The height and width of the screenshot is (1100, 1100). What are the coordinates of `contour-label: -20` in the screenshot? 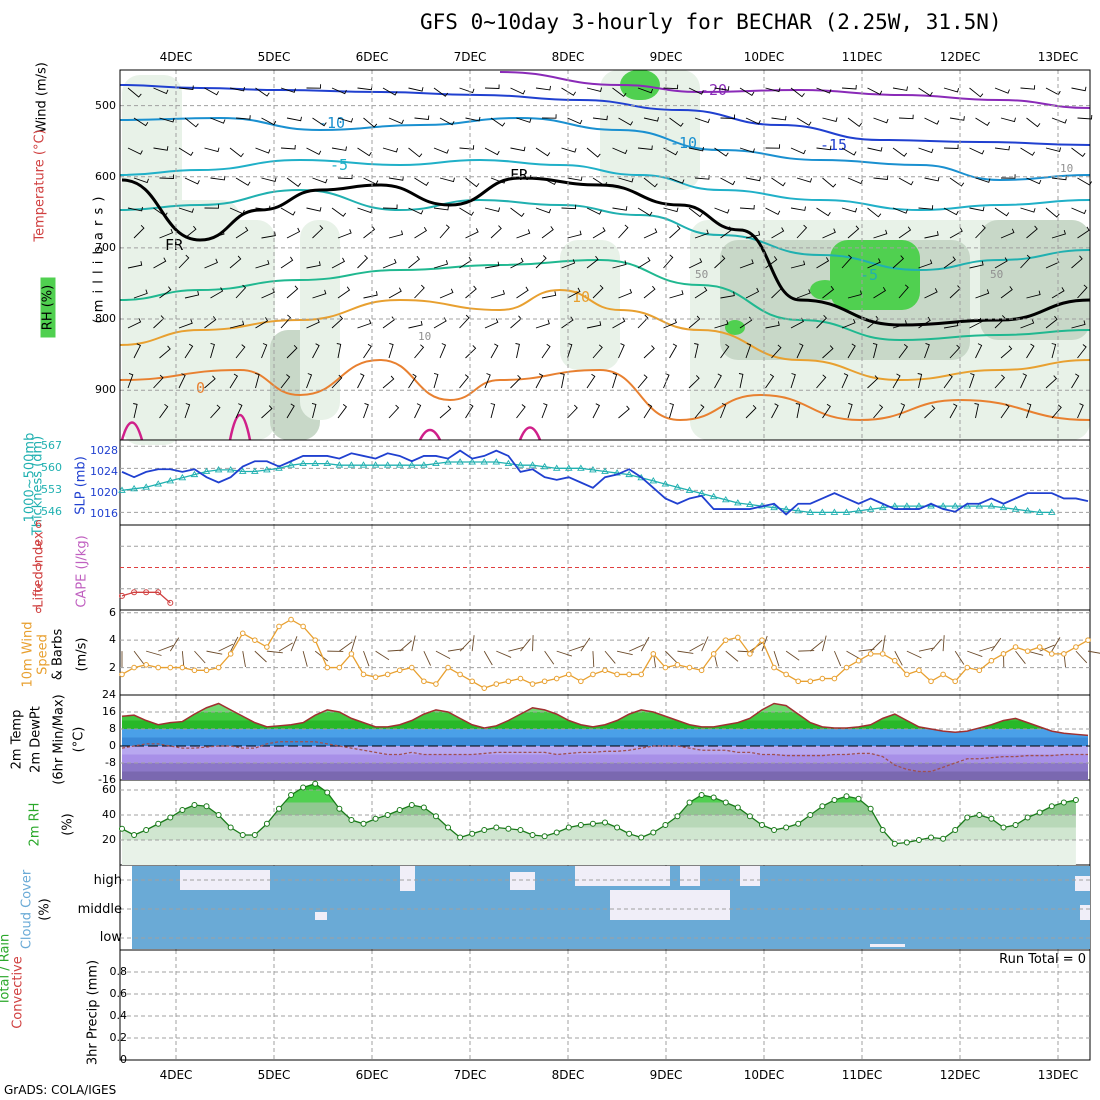 It's located at (713, 90).